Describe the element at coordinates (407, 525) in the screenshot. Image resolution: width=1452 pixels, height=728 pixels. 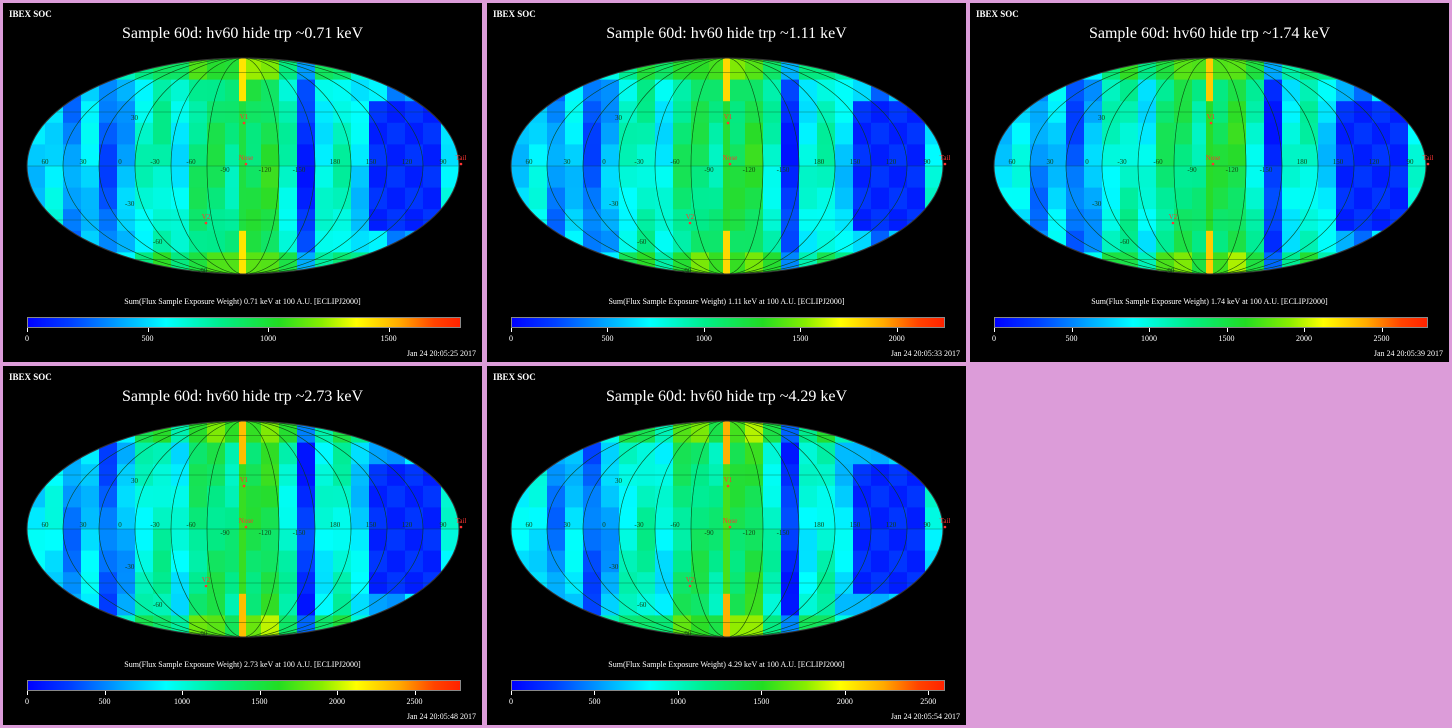
I see `longitude-label: 120` at that location.